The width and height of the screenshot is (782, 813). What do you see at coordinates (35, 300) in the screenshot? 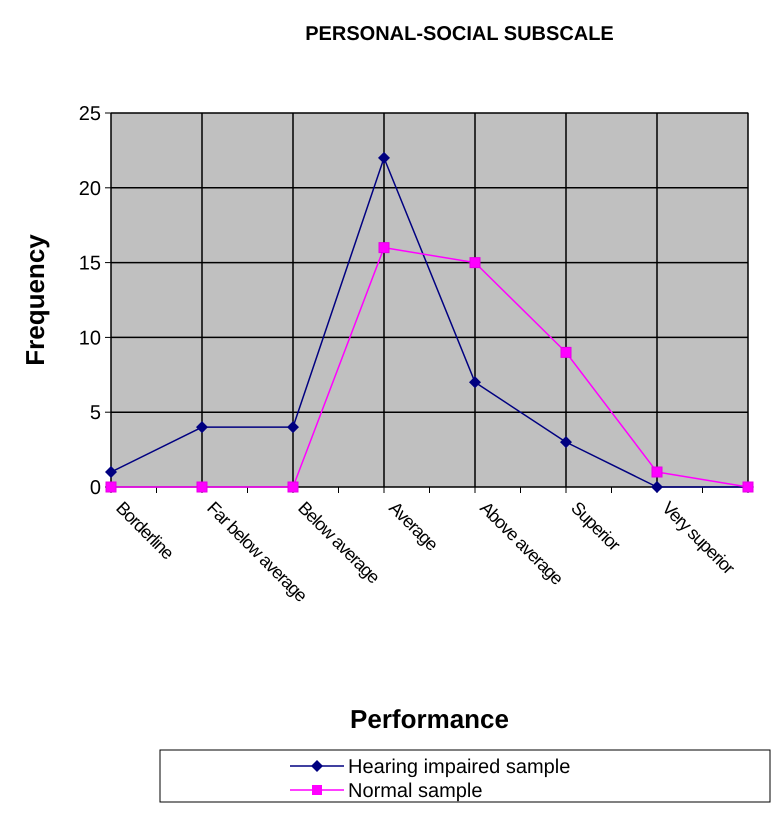
I see `y-axis-title: Frequency` at bounding box center [35, 300].